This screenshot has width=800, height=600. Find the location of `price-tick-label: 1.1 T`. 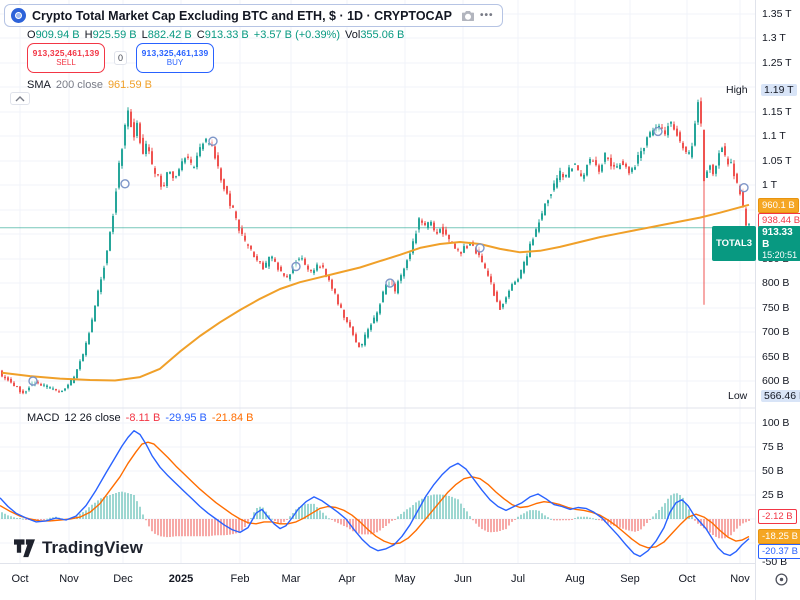

price-tick-label: 1.1 T is located at coordinates (774, 136).